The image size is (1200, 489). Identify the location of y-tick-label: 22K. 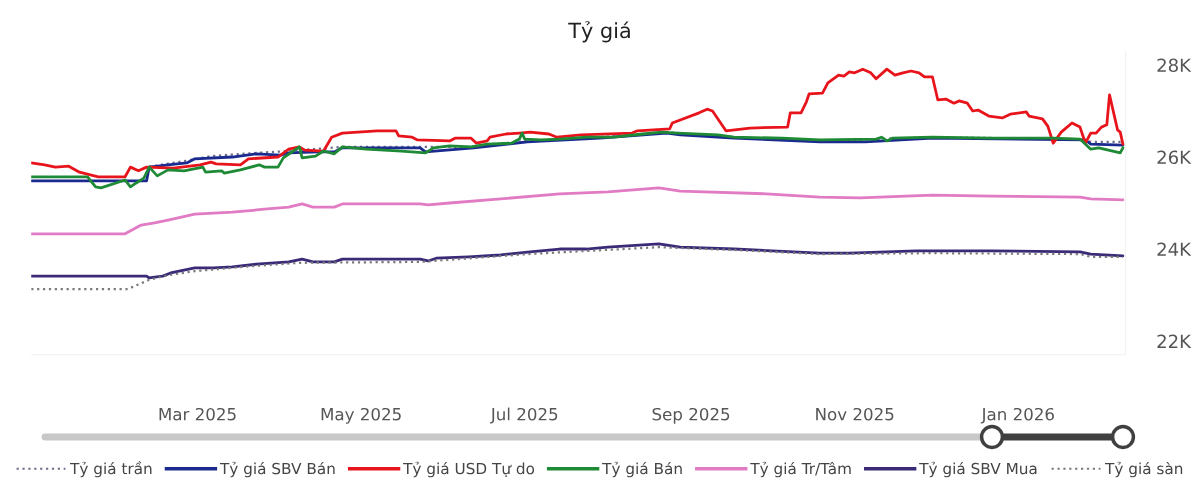
(1174, 341).